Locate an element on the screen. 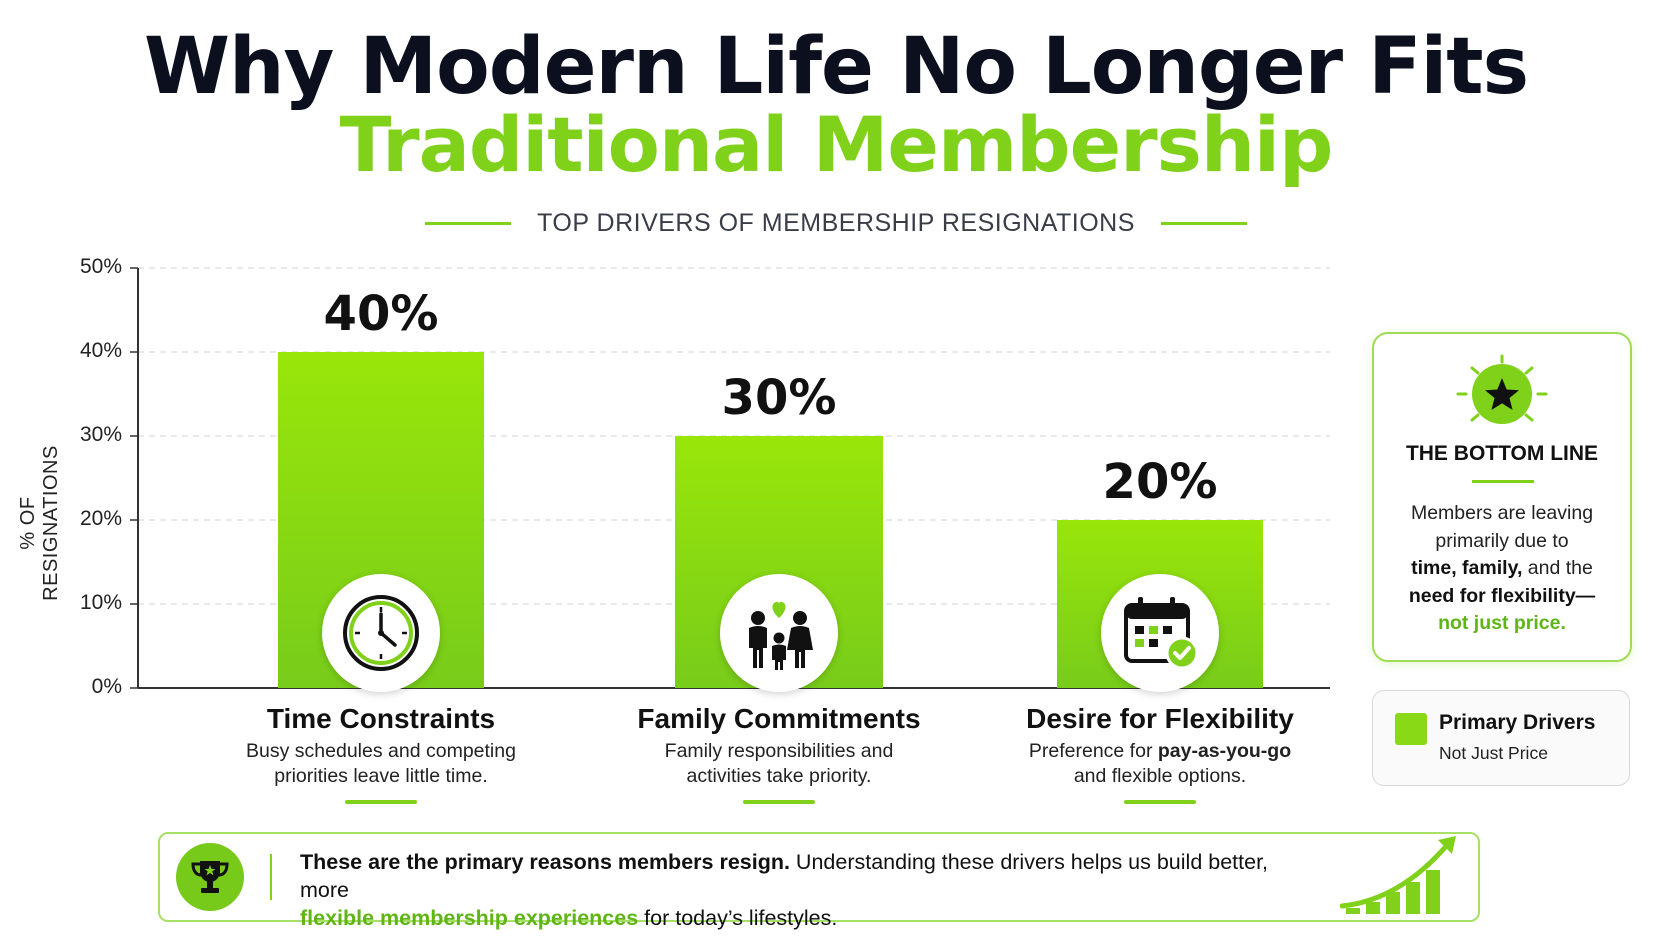 This screenshot has height=941, width=1672. chart-subtitle-row: TOP DRIVERS OF MEMBERSHIP RESIGNATIONS is located at coordinates (836, 223).